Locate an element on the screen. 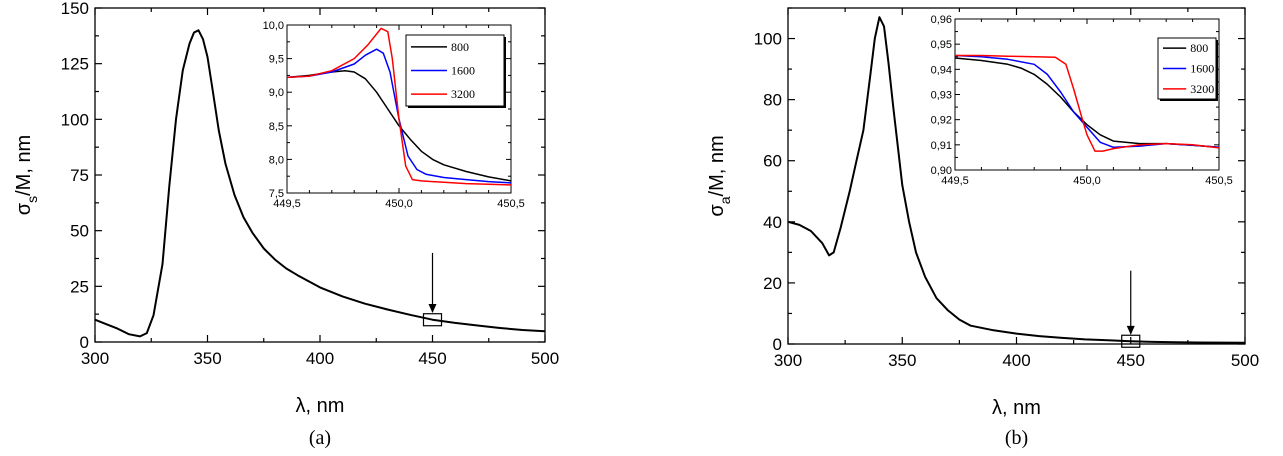  y-tick-label: 150 is located at coordinates (75, 9).